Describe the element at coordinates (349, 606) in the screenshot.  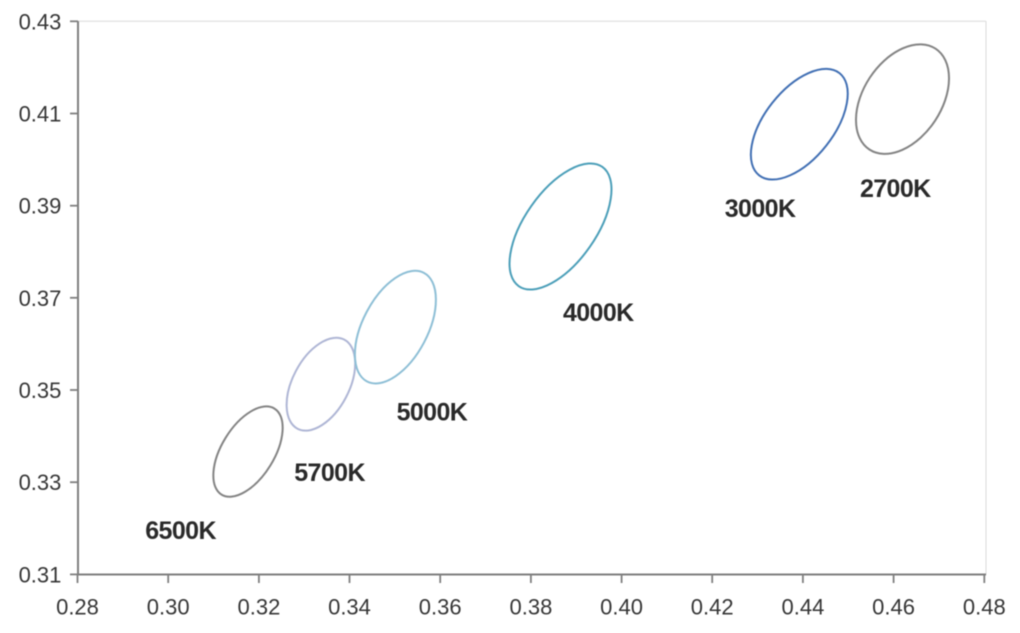
I see `svg-text: 0.34` at that location.